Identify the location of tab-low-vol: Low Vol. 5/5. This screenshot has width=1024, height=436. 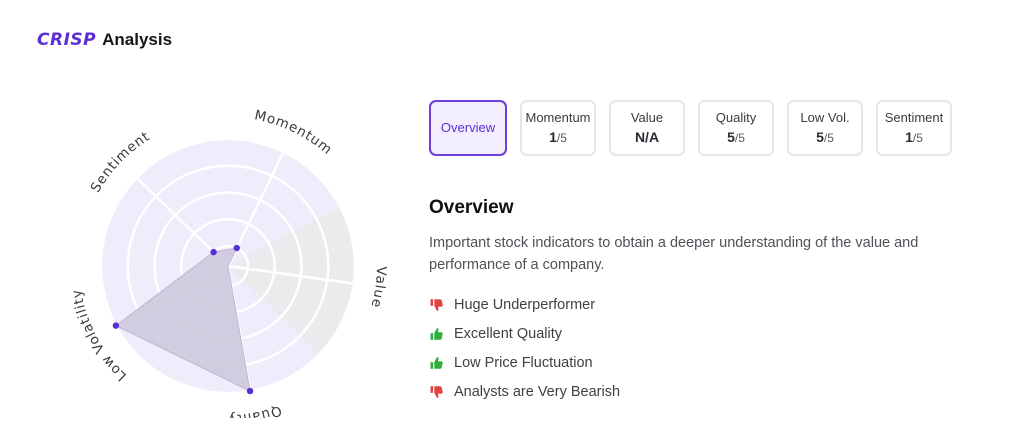
(825, 128).